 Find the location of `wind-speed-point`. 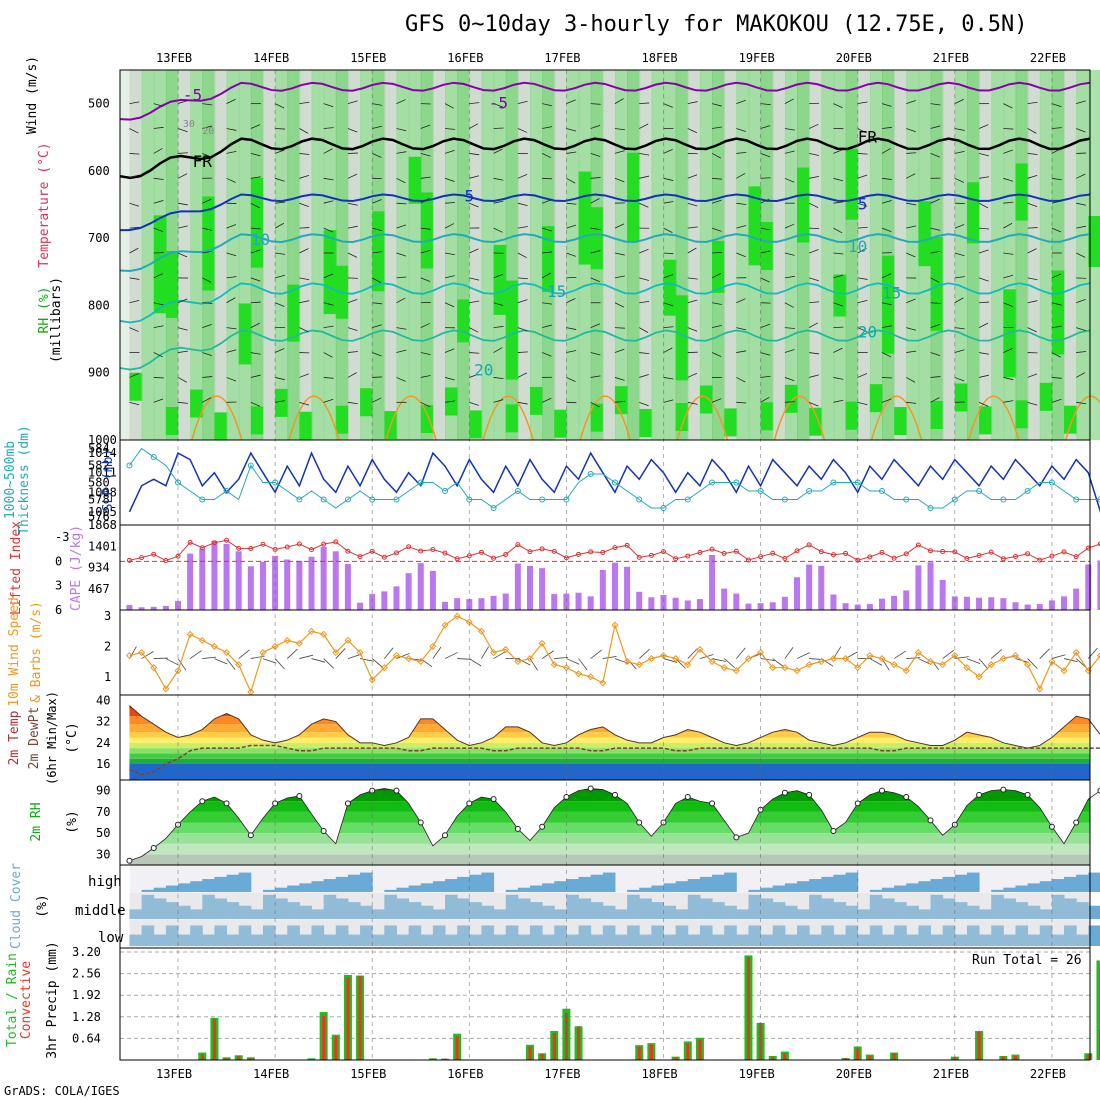

wind-speed-point is located at coordinates (166, 689).